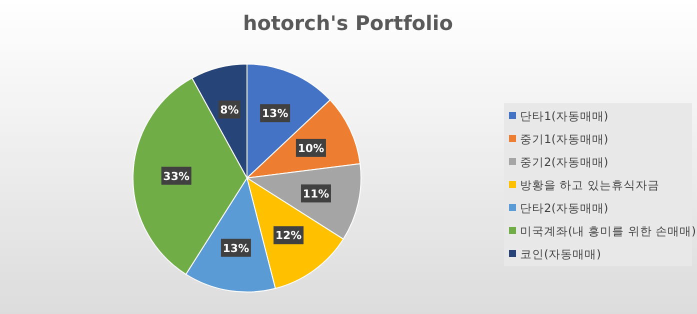  Describe the element at coordinates (229, 110) in the screenshot. I see `data-label: 8%` at that location.